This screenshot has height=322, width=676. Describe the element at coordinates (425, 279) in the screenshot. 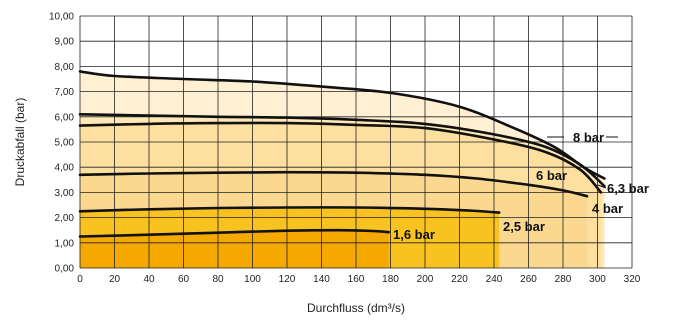

I see `x-tick-label: 200` at that location.